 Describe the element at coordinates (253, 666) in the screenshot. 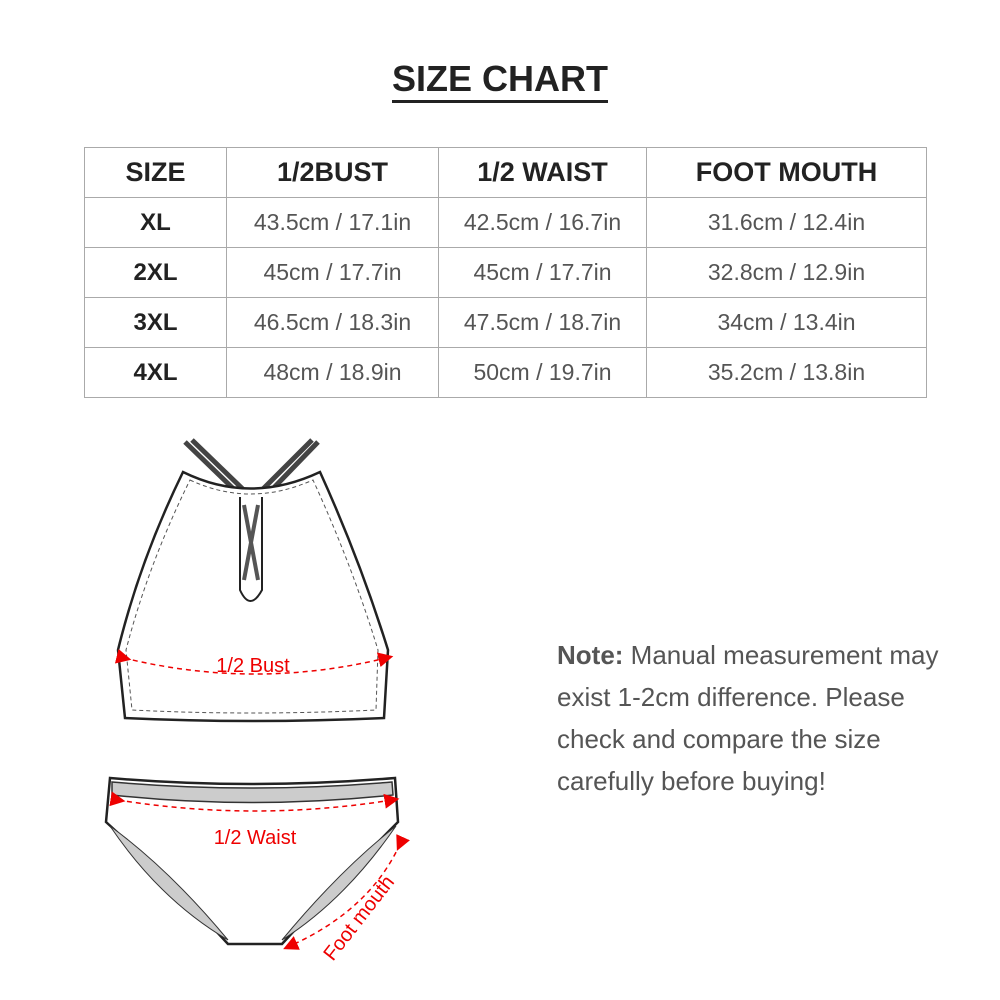

I see `bust-label: 1/2 Bust` at that location.